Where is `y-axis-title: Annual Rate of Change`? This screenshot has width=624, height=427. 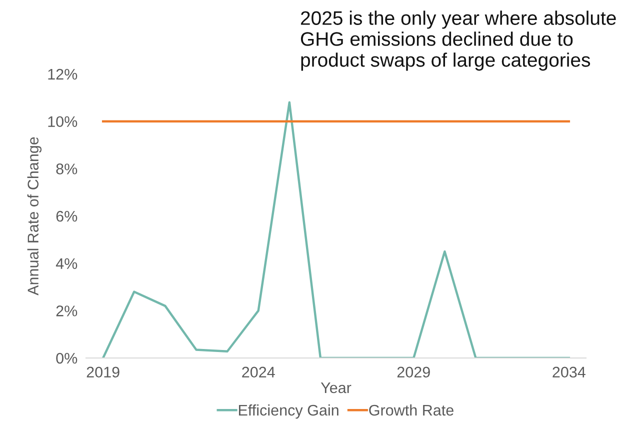 y-axis-title: Annual Rate of Change is located at coordinates (34, 216).